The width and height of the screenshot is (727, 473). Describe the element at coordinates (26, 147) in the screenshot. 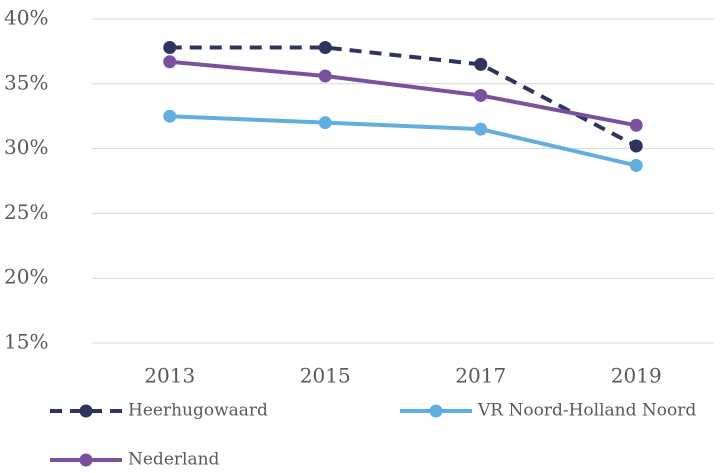

I see `y-tick-label: 30%` at that location.